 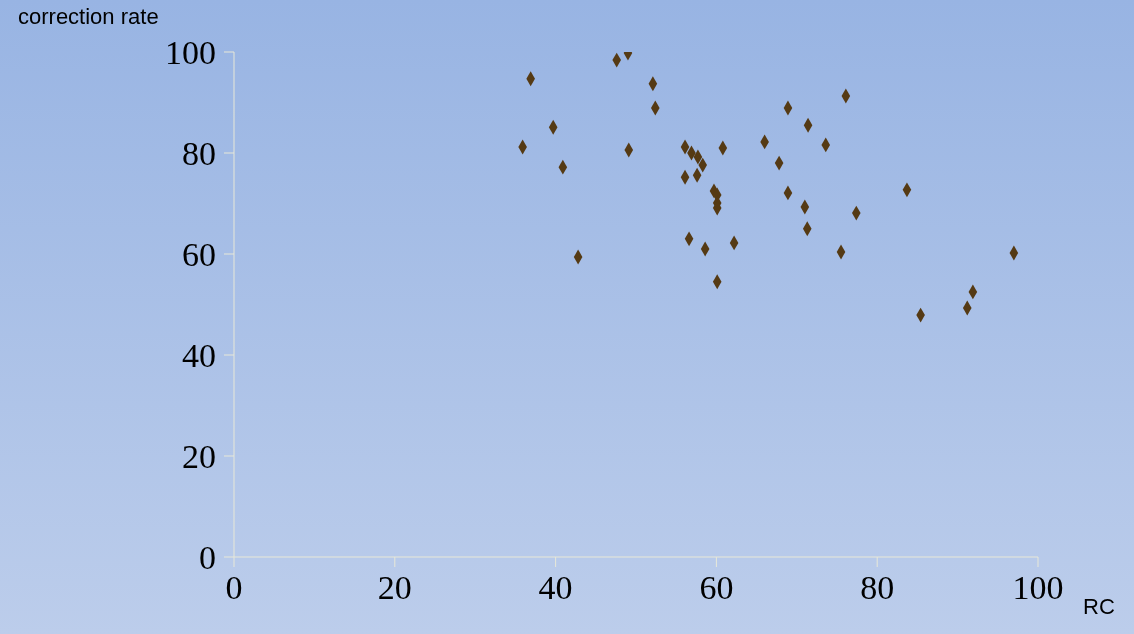 I want to click on x-tick-label: 40, so click(x=555, y=588).